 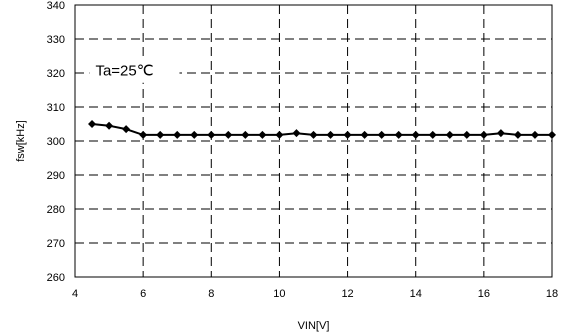 I want to click on x-tick-label: 8, so click(x=211, y=294).